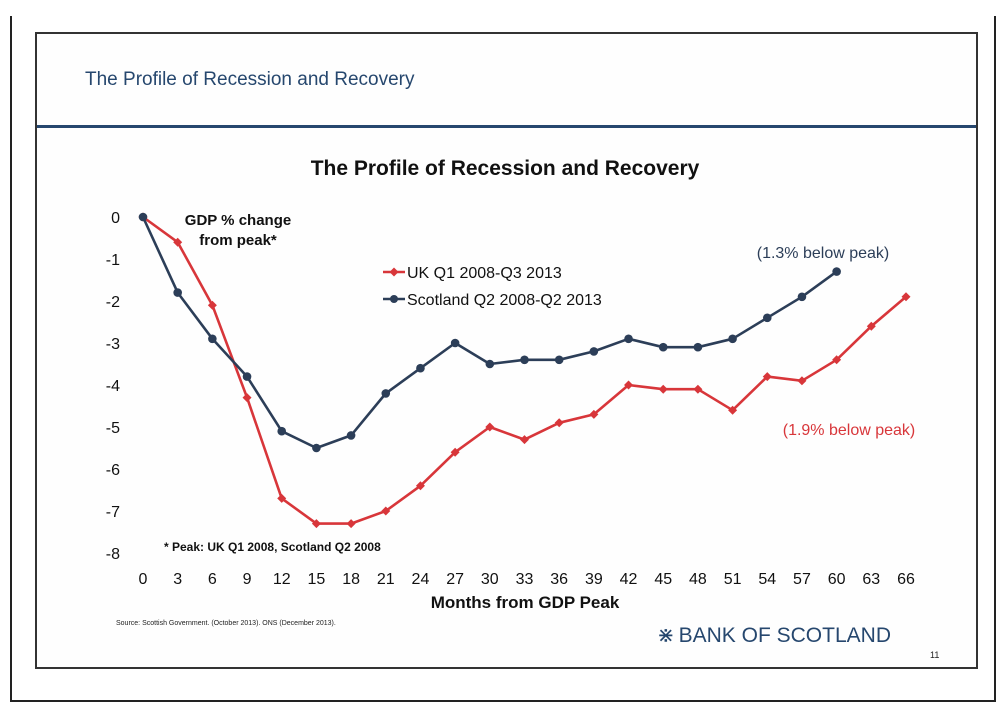 The width and height of the screenshot is (1004, 711). I want to click on page-number: 11, so click(935, 655).